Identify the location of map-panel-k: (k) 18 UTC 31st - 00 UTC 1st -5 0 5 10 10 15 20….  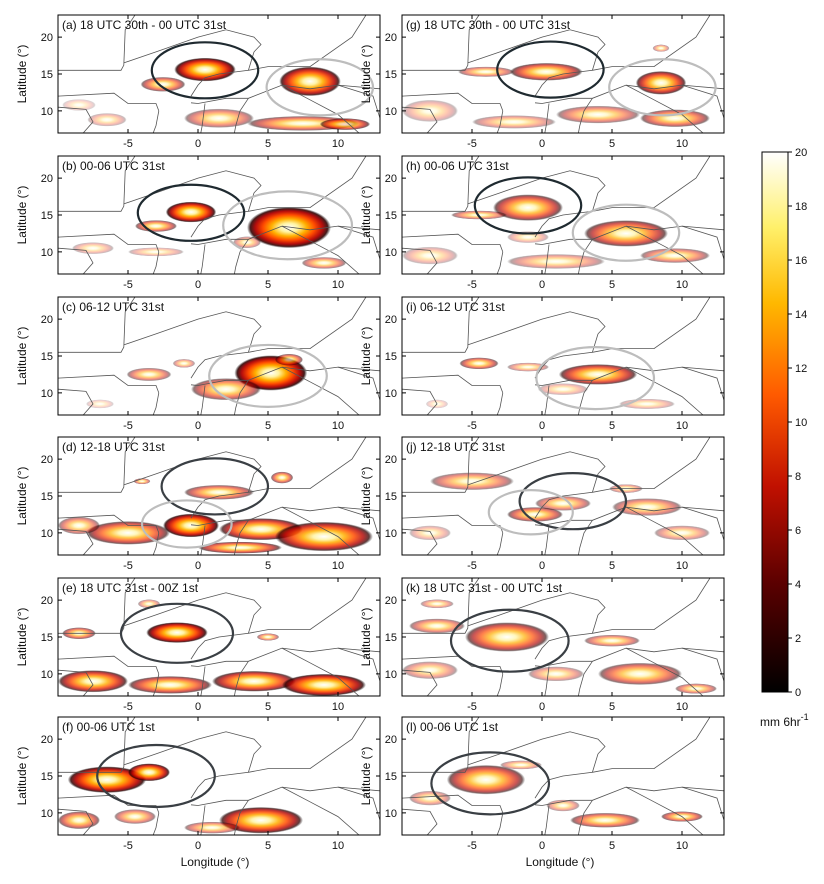
(542, 645).